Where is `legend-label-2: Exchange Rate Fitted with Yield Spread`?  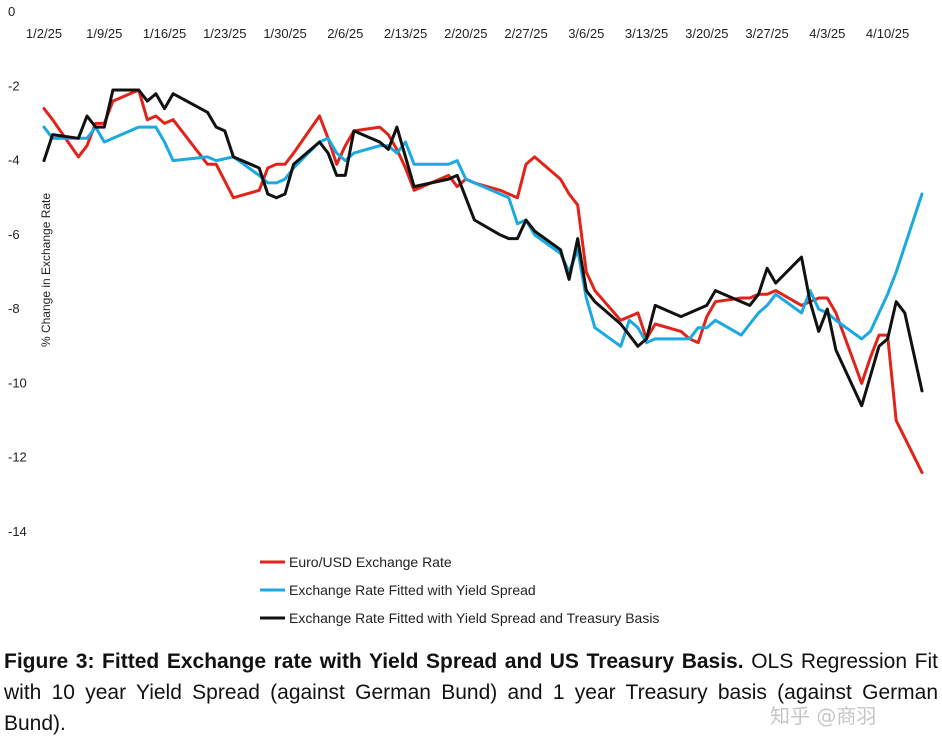 legend-label-2: Exchange Rate Fitted with Yield Spread is located at coordinates (412, 590).